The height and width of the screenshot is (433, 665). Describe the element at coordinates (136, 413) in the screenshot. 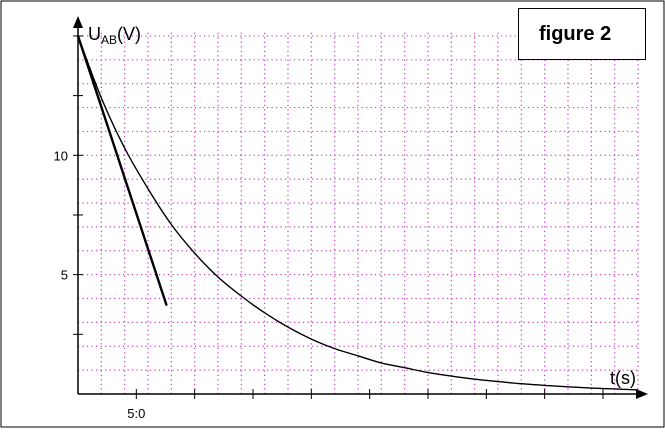

I see `x-tick-label: 5:0` at that location.